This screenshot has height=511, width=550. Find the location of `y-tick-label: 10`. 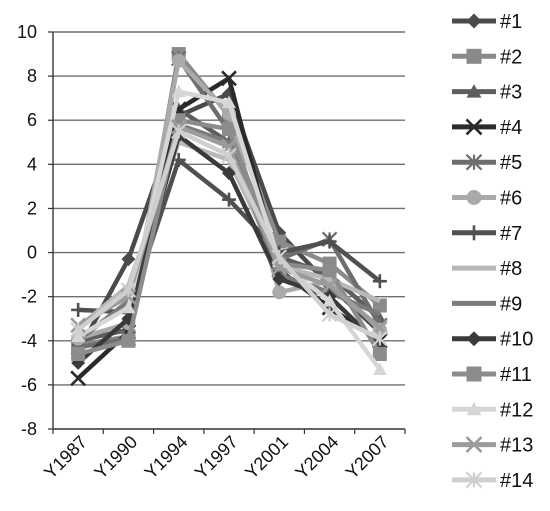

y-tick-label: 10 is located at coordinates (27, 32).